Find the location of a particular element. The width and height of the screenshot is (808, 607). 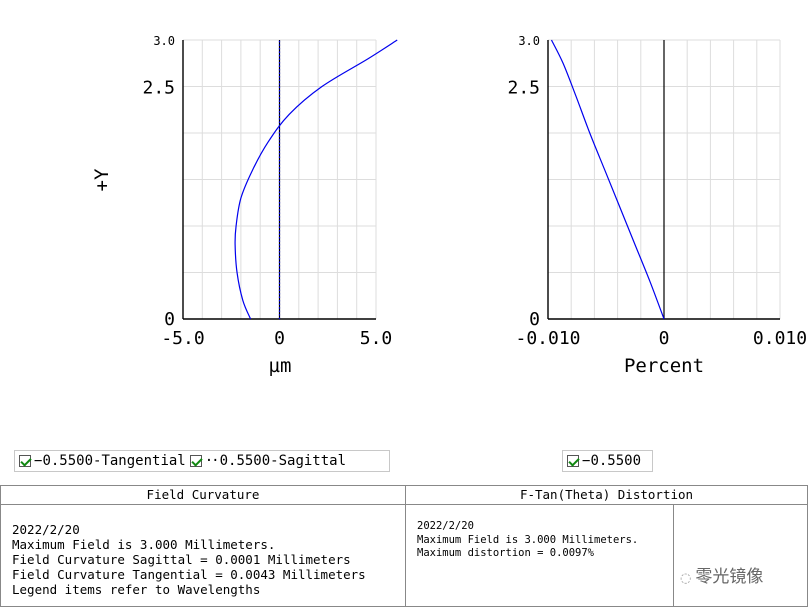

field-curvature-panel-title: Field Curvature is located at coordinates (203, 494).